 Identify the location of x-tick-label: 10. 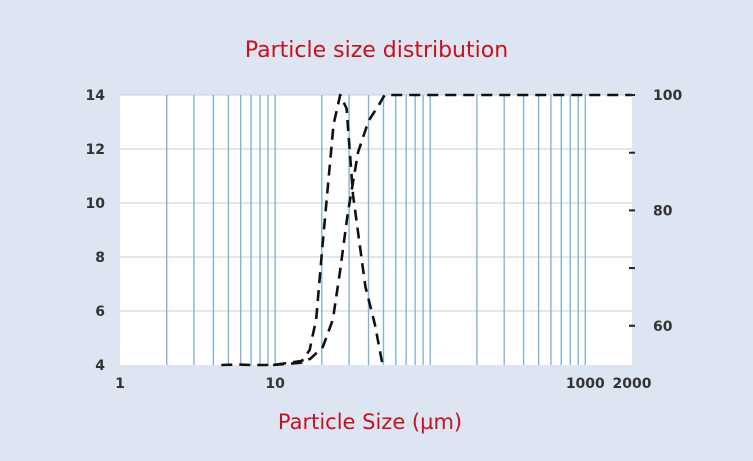
(275, 384).